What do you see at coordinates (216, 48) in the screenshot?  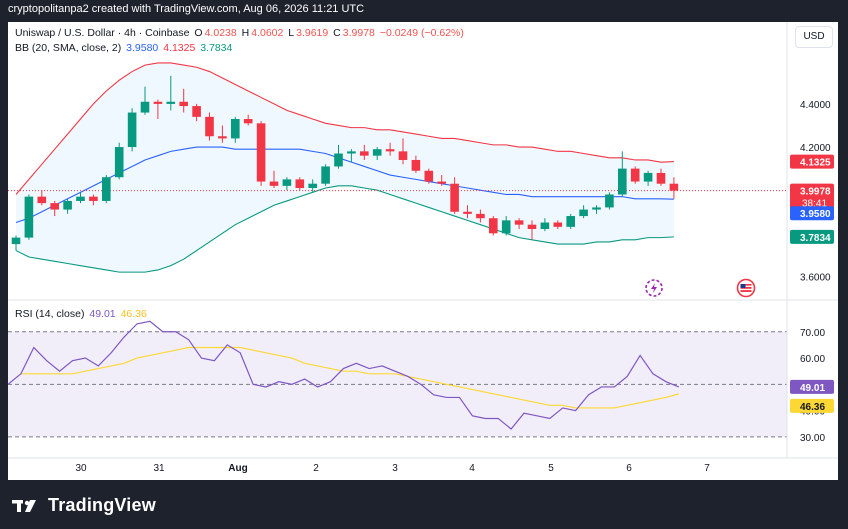 I see `bb-lower-value: 3.7834` at bounding box center [216, 48].